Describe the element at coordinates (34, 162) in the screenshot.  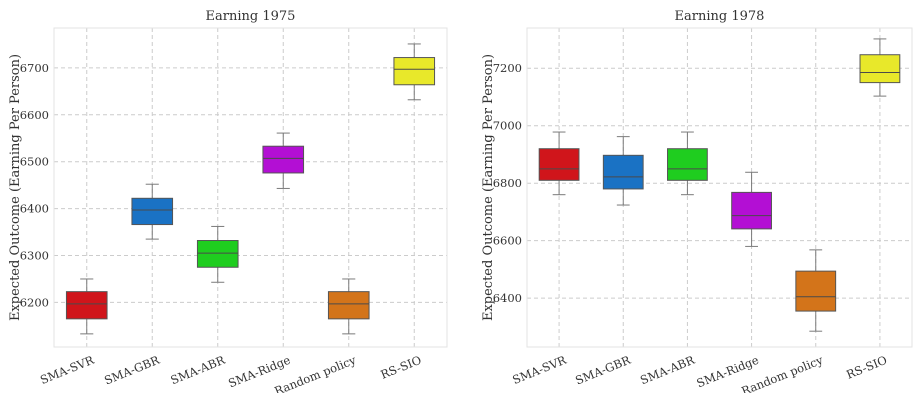
I see `y-tick-label: 6500` at that location.